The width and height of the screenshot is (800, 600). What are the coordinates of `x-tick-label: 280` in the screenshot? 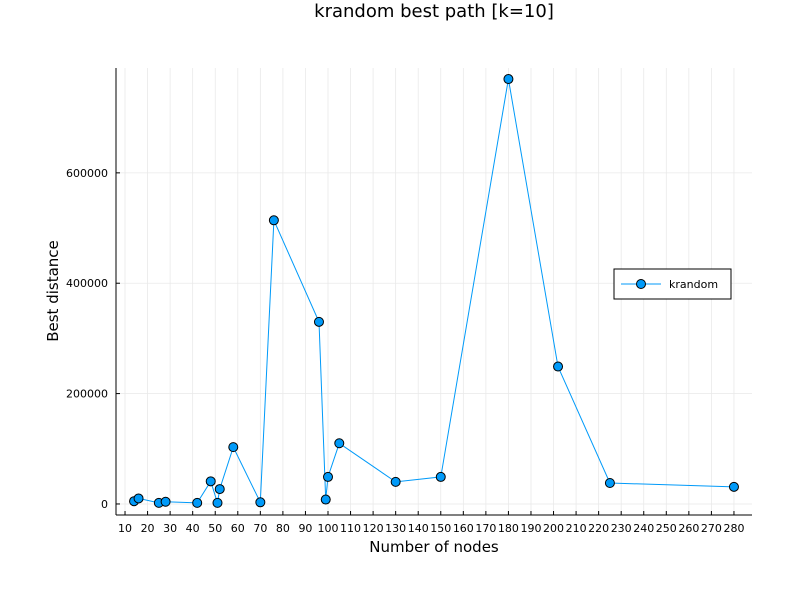 It's located at (733, 528).